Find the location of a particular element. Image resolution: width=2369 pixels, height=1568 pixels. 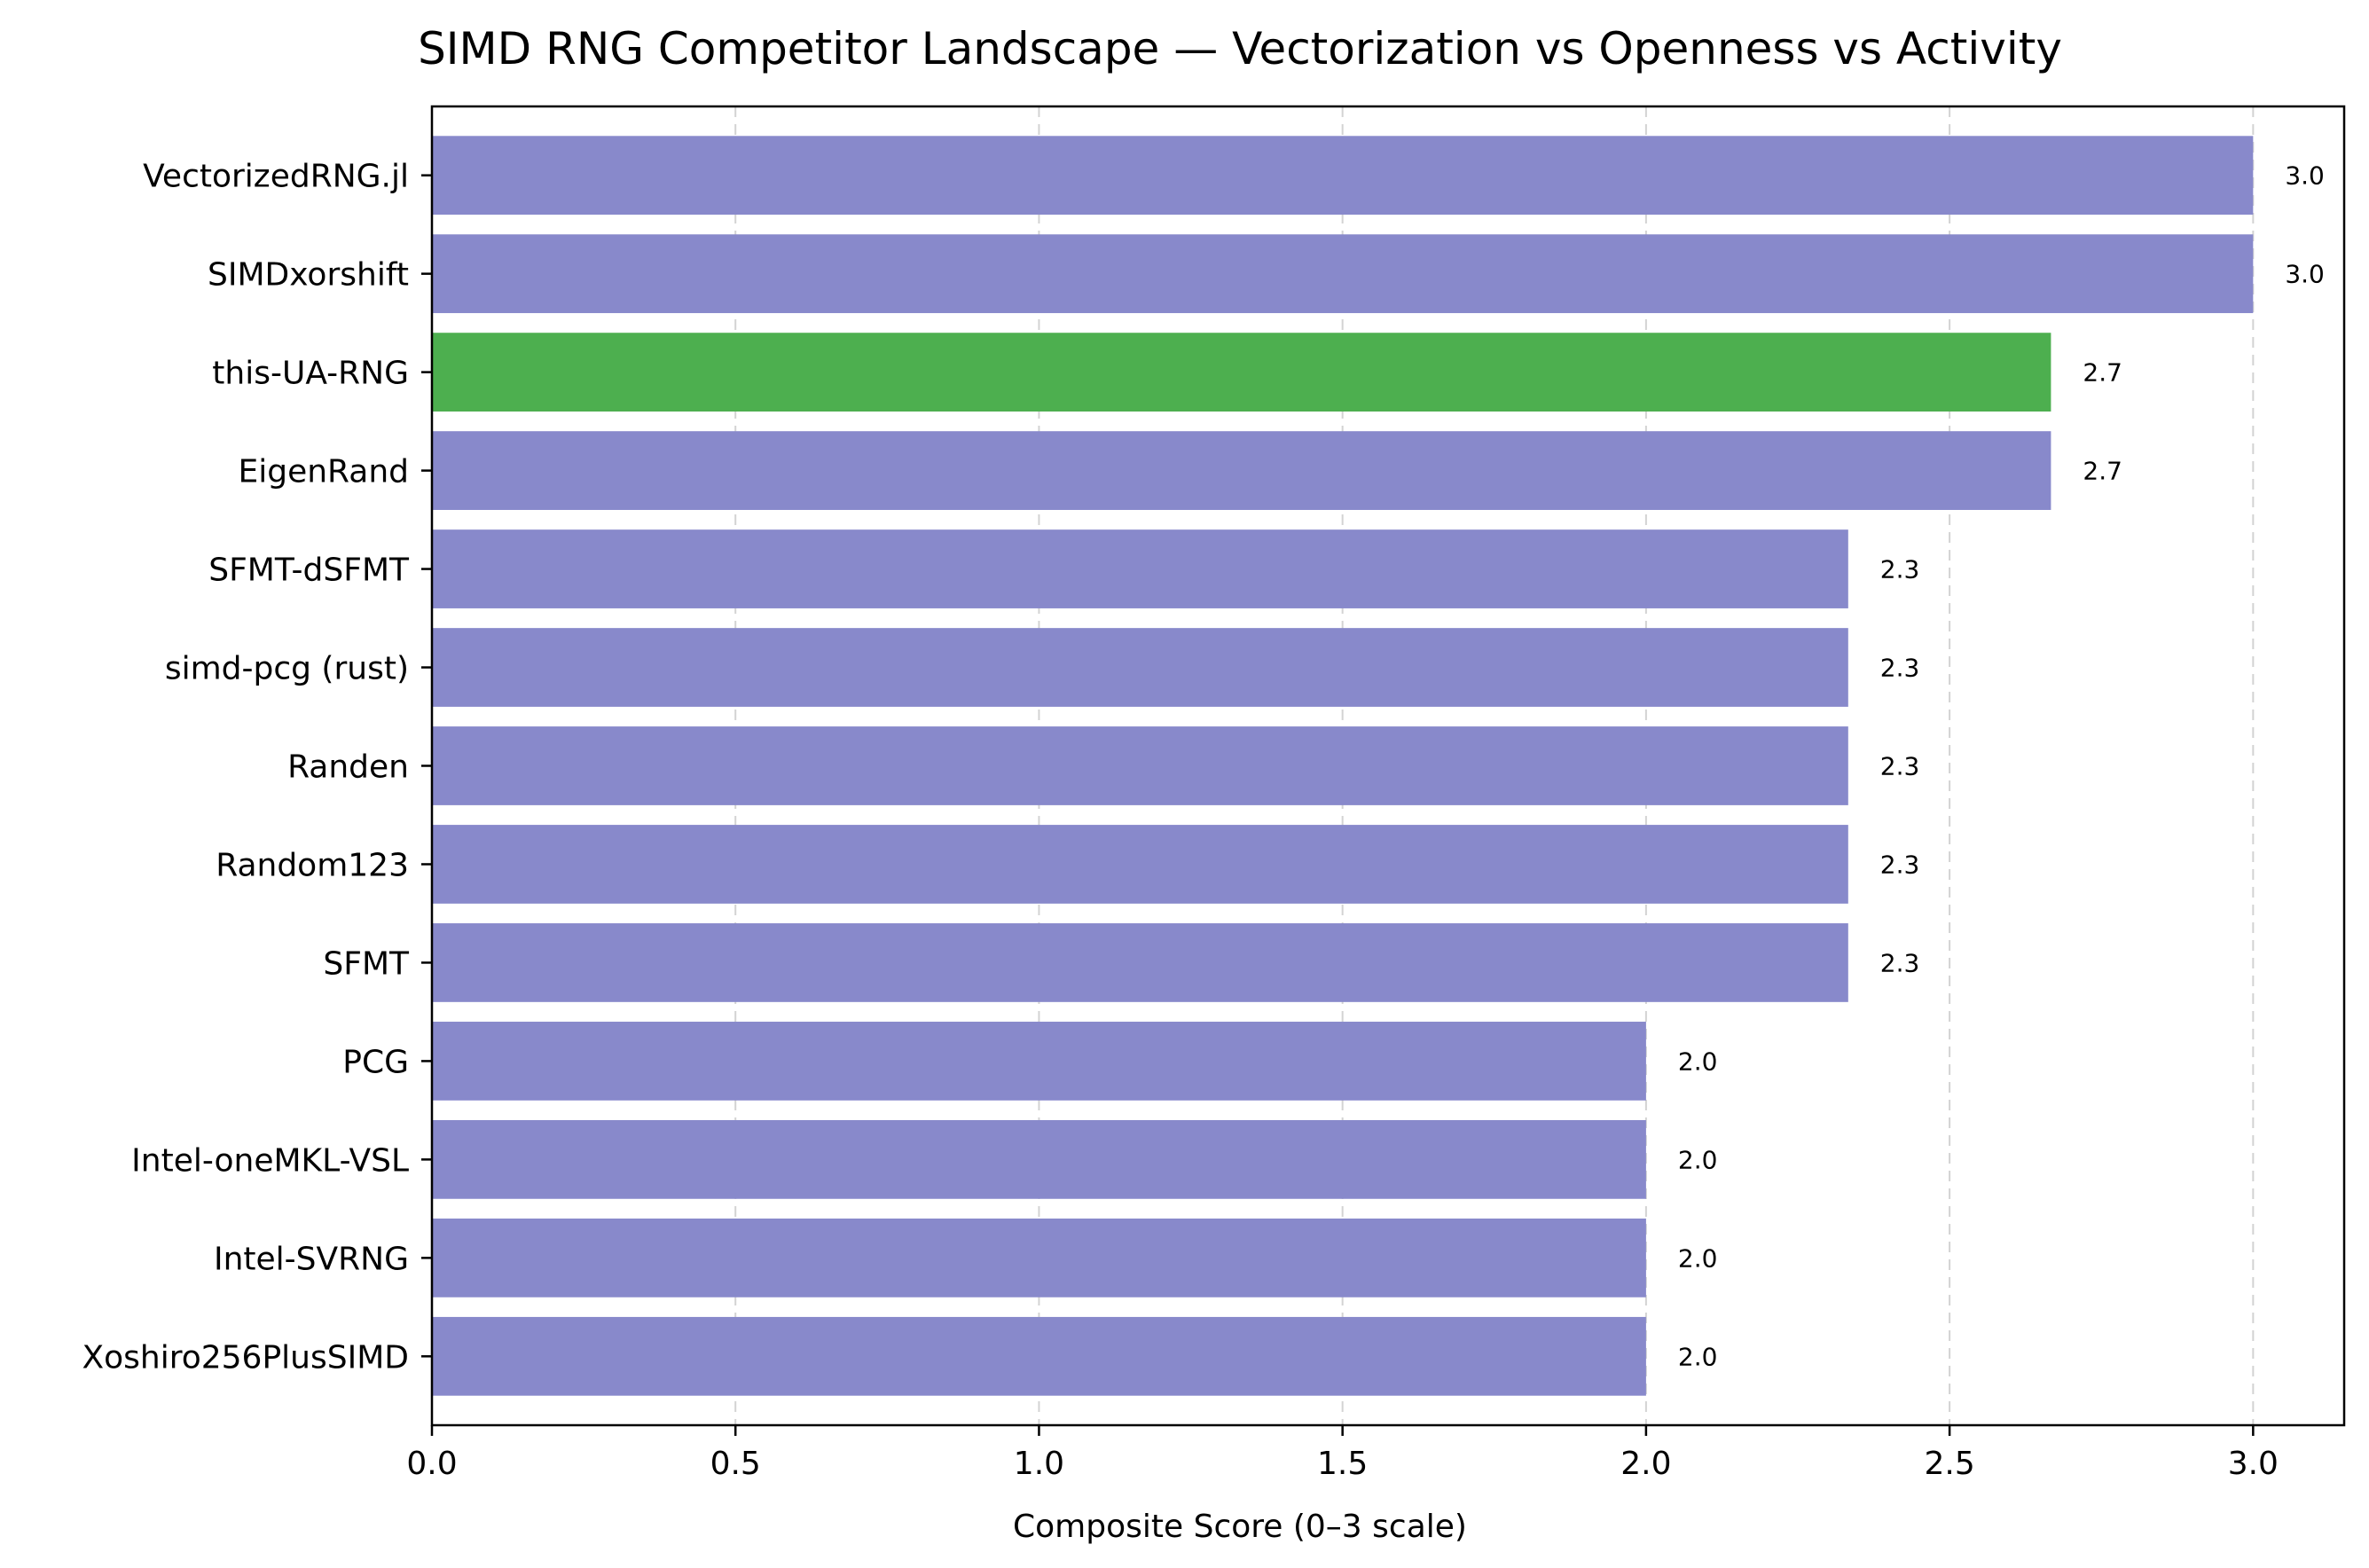

y-tick-label: Randen is located at coordinates (348, 768).